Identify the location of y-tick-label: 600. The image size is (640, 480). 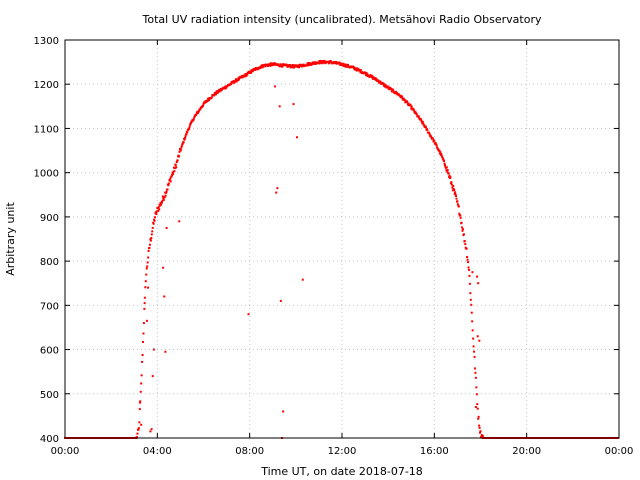
(49, 351).